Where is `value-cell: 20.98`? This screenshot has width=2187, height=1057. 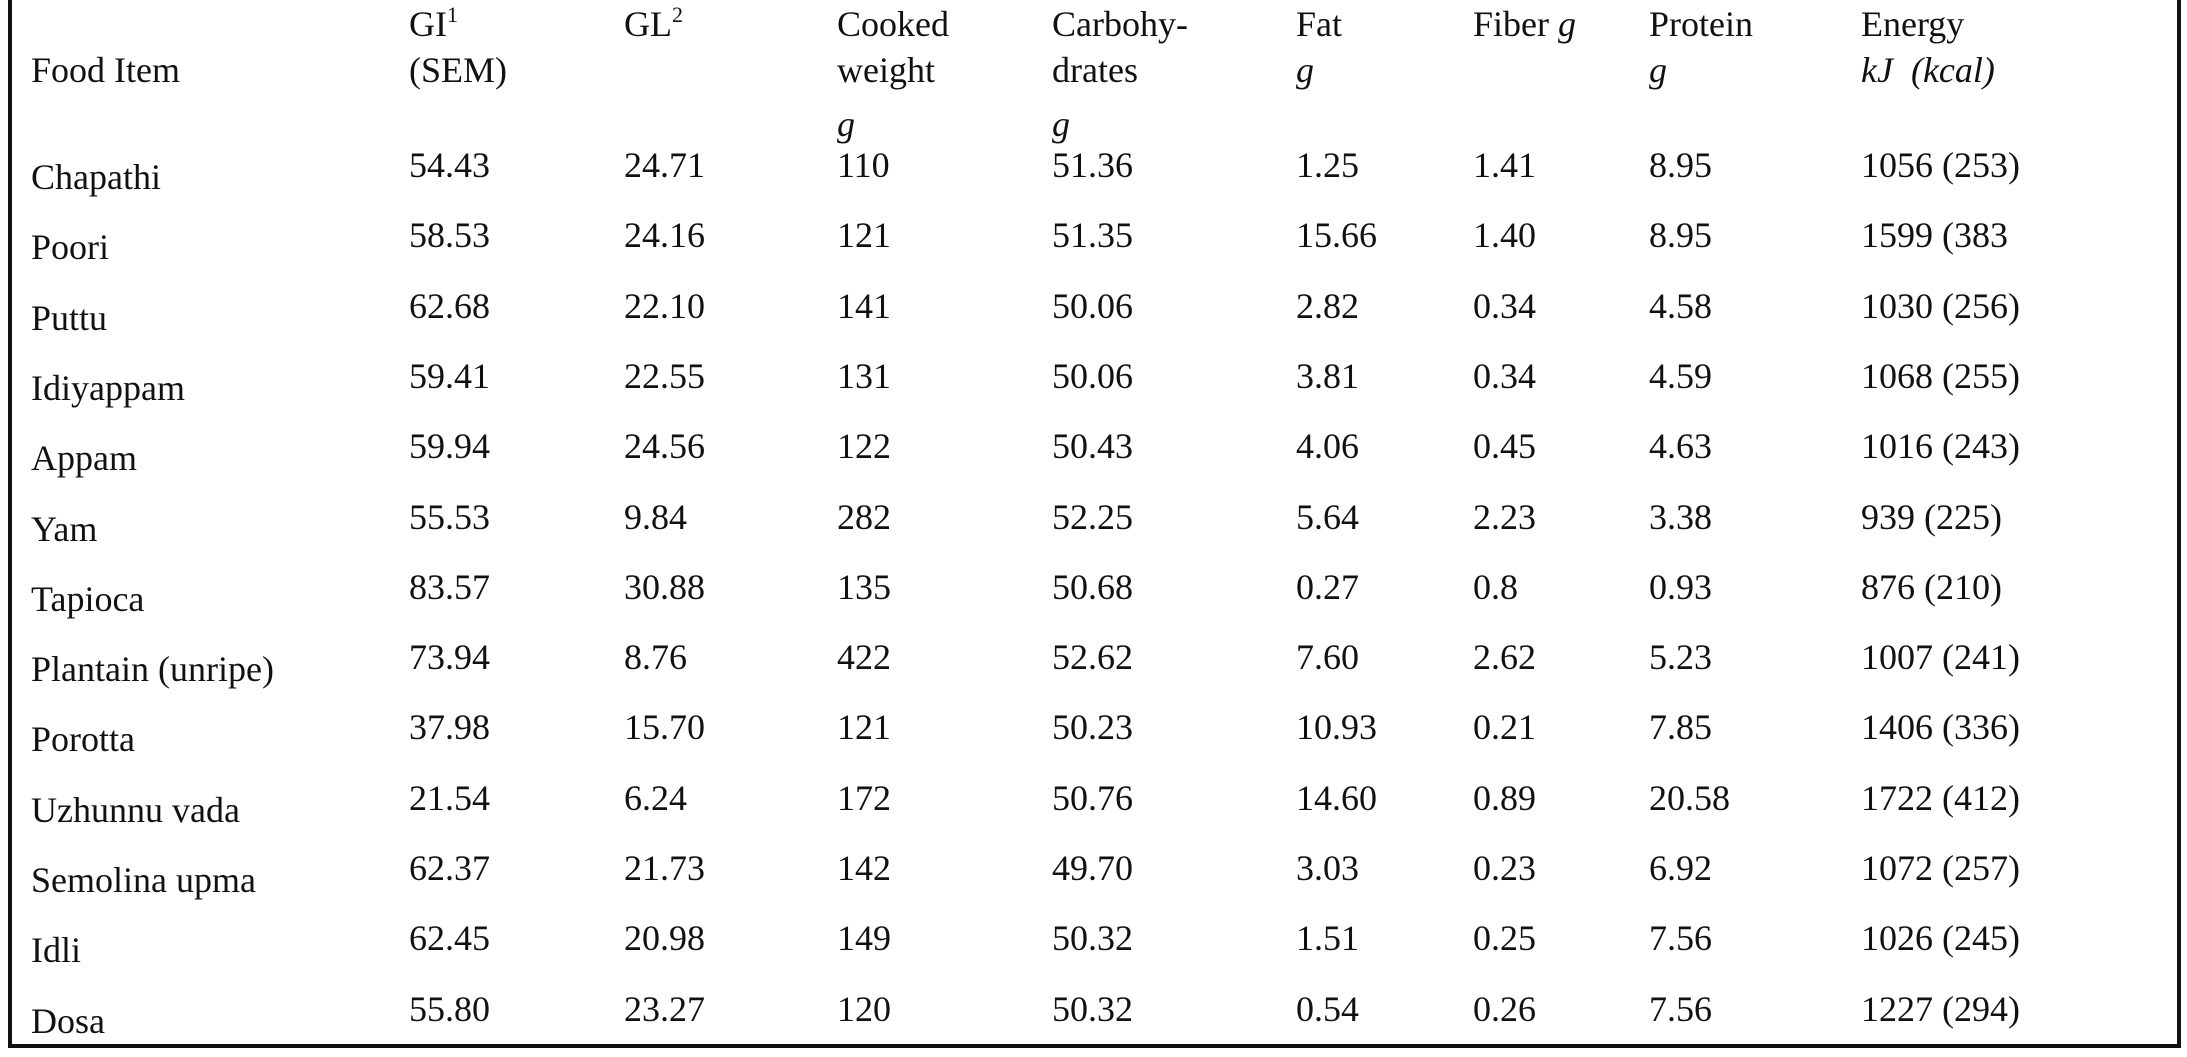
value-cell: 20.98 is located at coordinates (664, 938).